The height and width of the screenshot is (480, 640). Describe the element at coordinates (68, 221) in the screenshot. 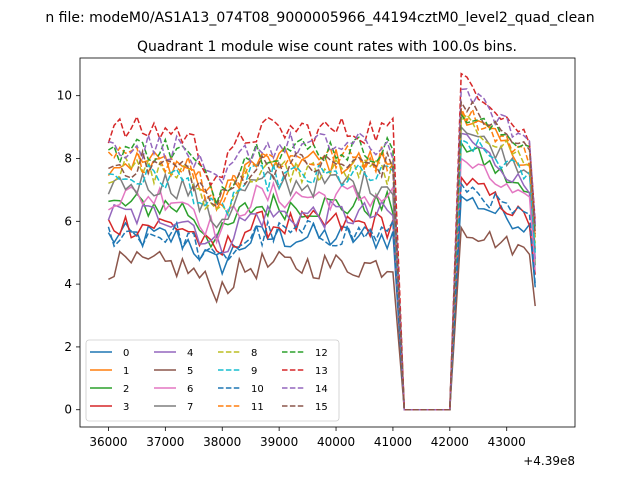

I see `y-tick-label: 6` at that location.